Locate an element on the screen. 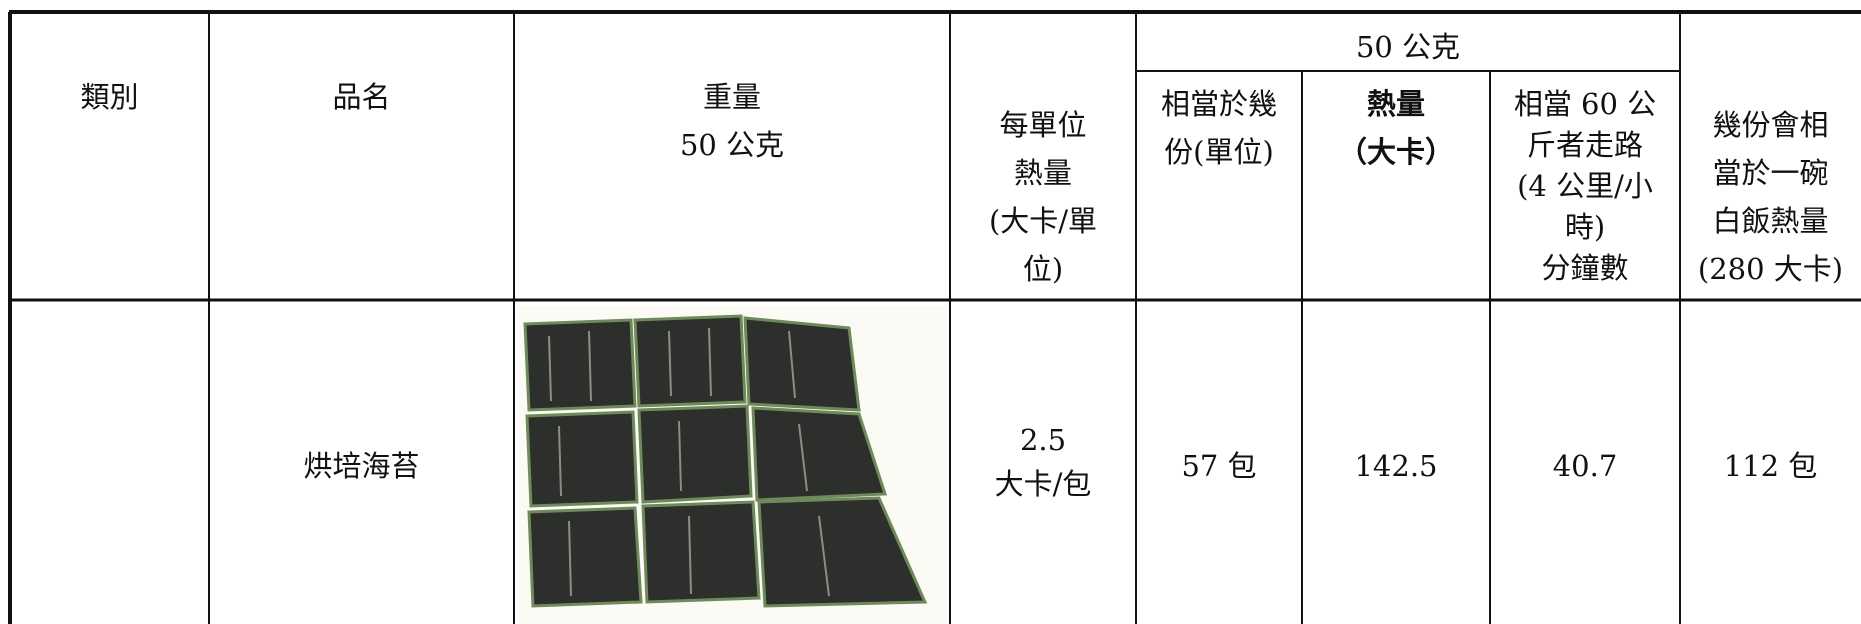 The image size is (1861, 624). text-line: 大卡/包 is located at coordinates (1043, 484).